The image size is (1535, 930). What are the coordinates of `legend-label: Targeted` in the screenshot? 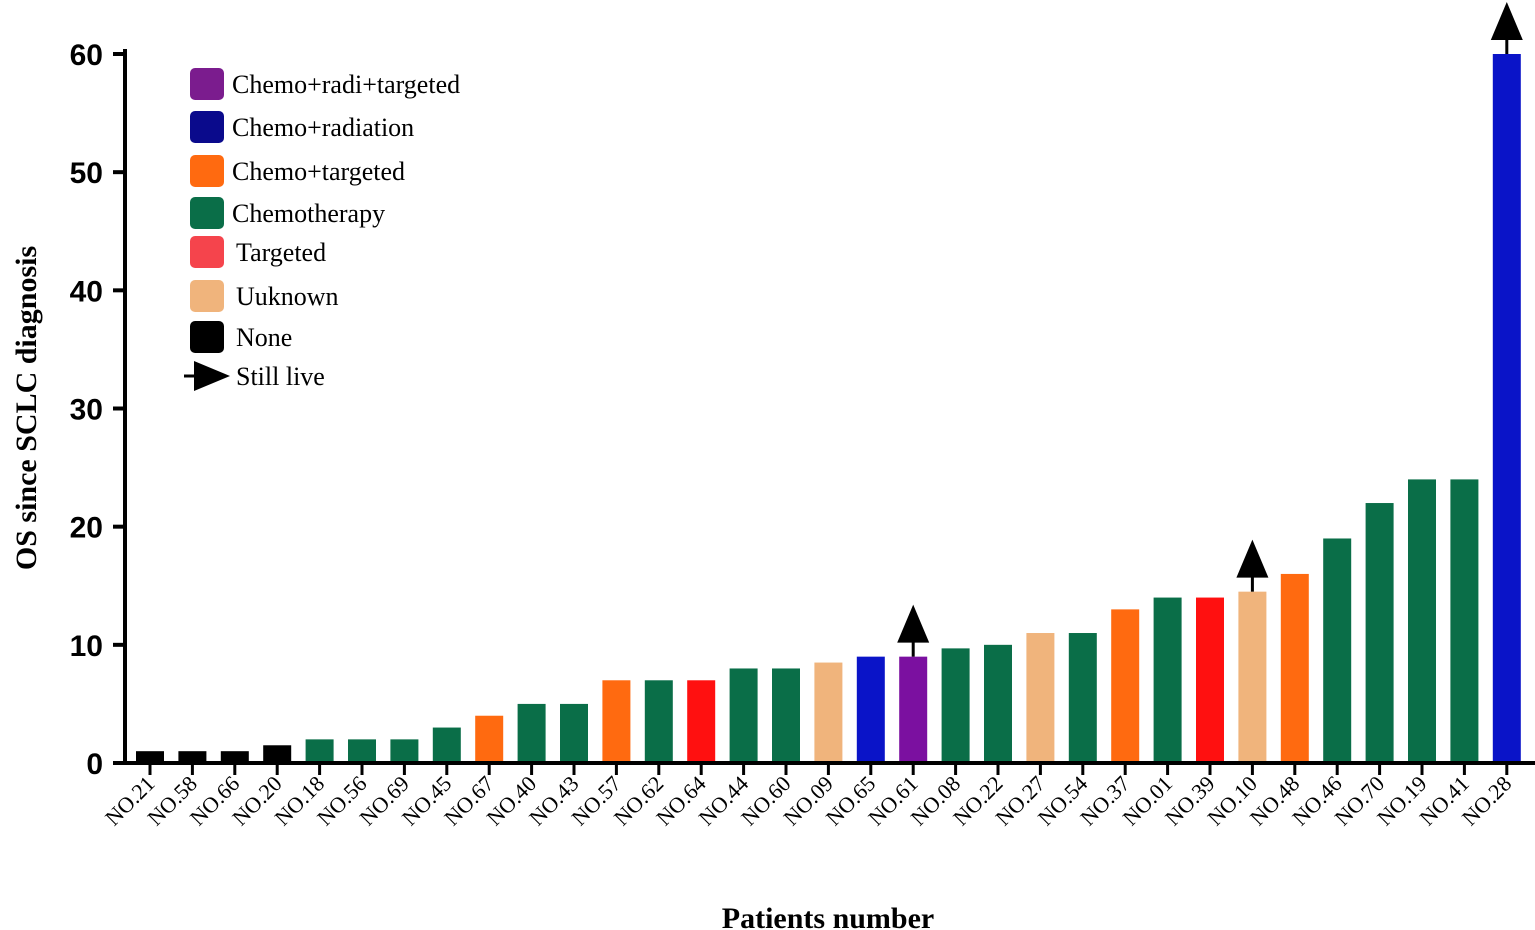 It's located at (281, 252).